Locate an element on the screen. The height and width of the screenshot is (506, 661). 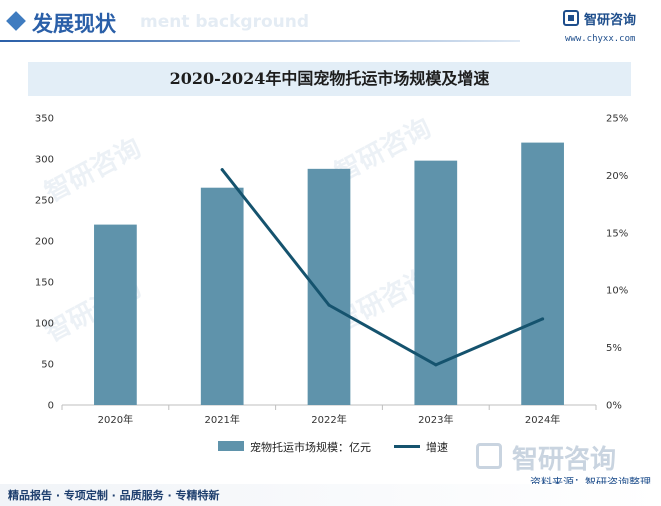
left-tick-label: 350 is located at coordinates (44, 119).